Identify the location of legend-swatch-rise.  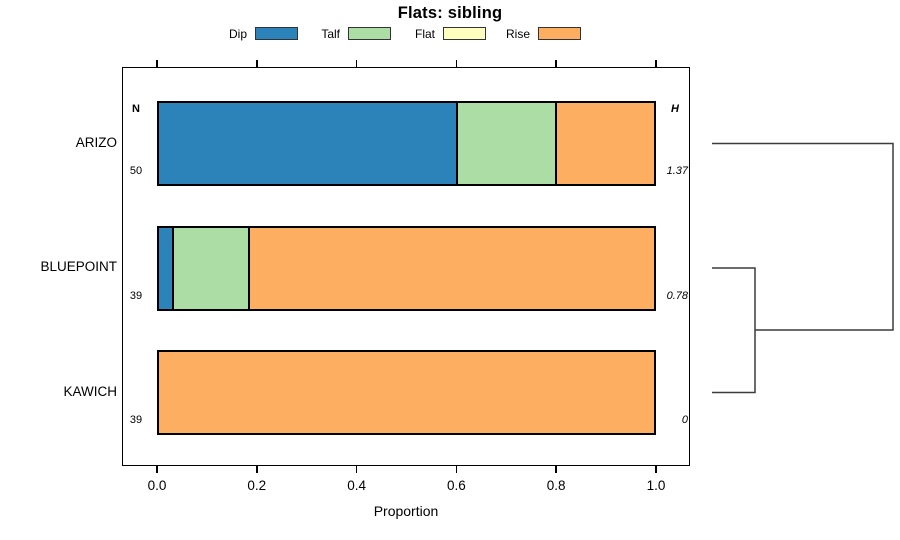
(559, 33).